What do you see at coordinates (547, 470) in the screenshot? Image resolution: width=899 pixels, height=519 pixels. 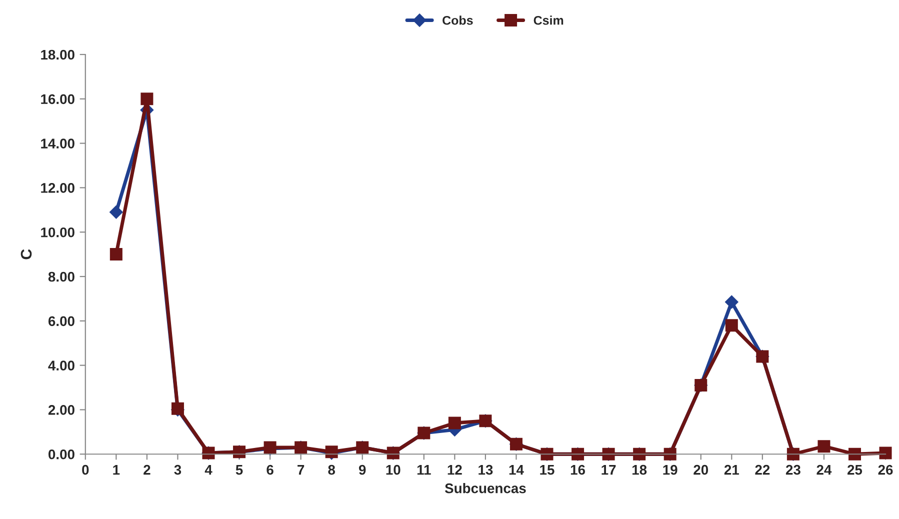 I see `x-tick-label: 15` at bounding box center [547, 470].